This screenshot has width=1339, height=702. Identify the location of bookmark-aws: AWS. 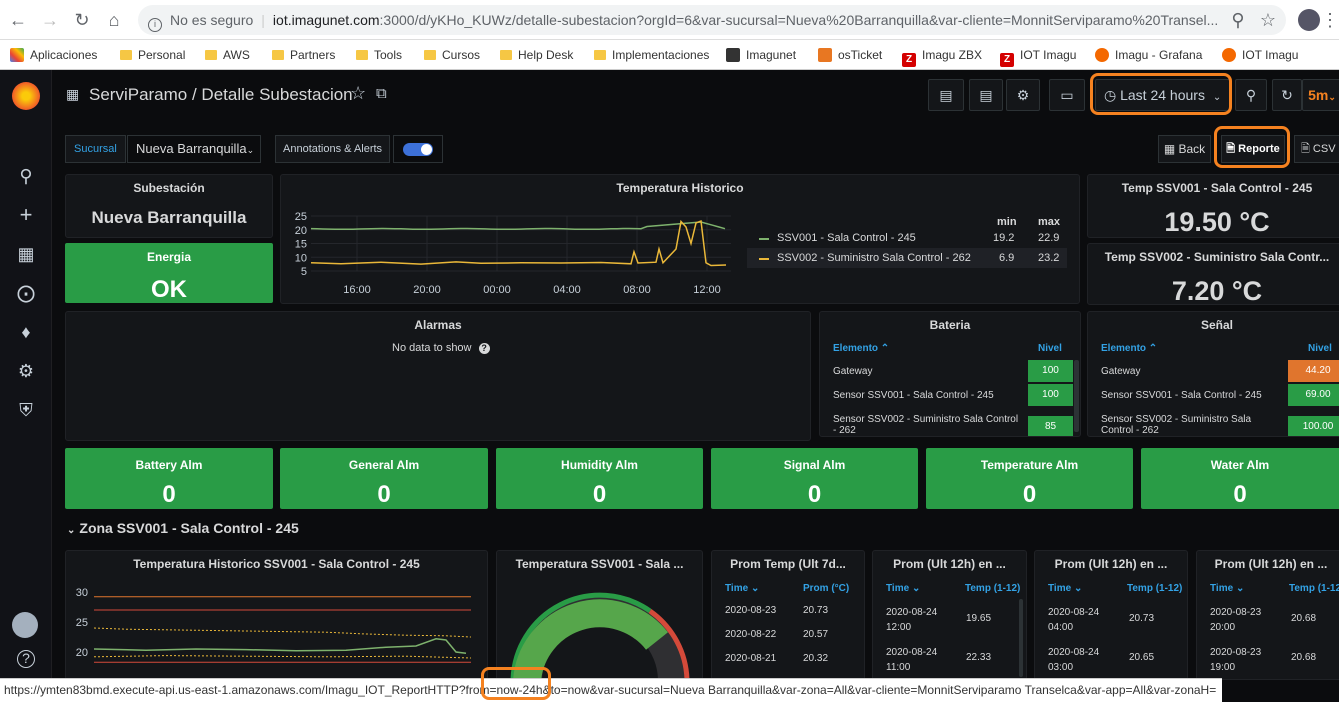
(227, 55).